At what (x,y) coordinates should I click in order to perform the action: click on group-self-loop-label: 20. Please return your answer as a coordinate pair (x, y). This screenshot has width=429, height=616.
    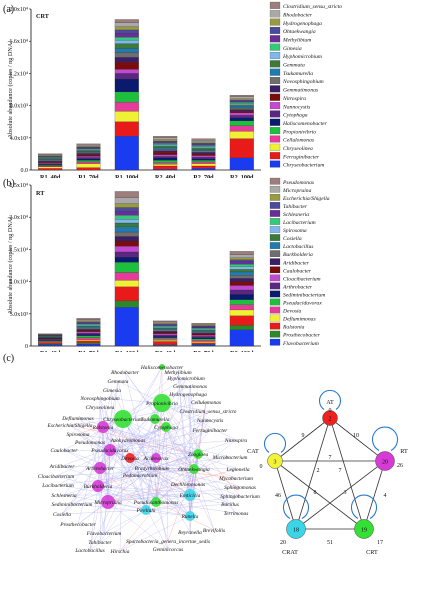
    Looking at the image, I should click on (283, 543).